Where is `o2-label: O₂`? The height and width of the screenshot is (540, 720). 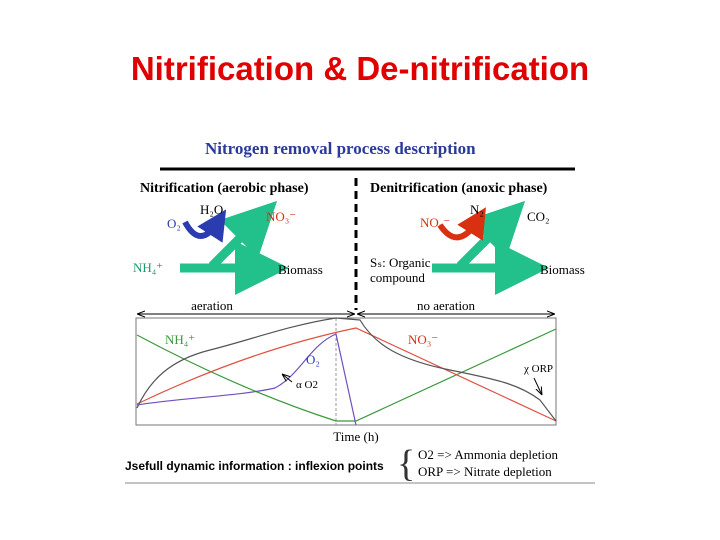
o2-label: O₂ is located at coordinates (174, 223).